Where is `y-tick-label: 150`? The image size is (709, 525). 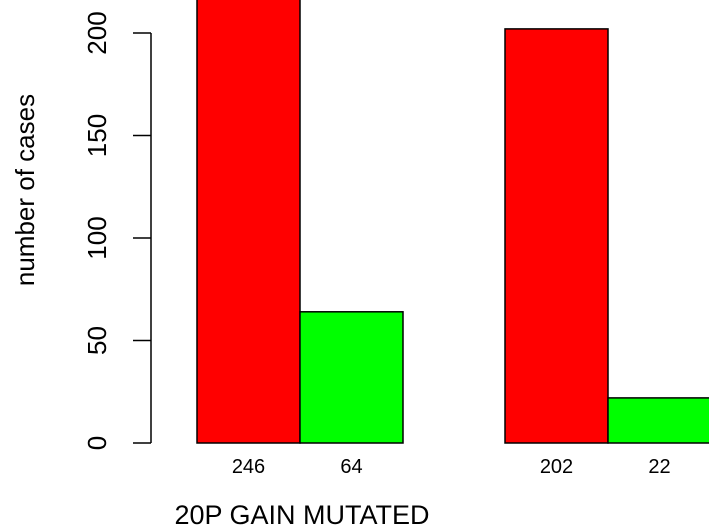
y-tick-label: 150 is located at coordinates (97, 135).